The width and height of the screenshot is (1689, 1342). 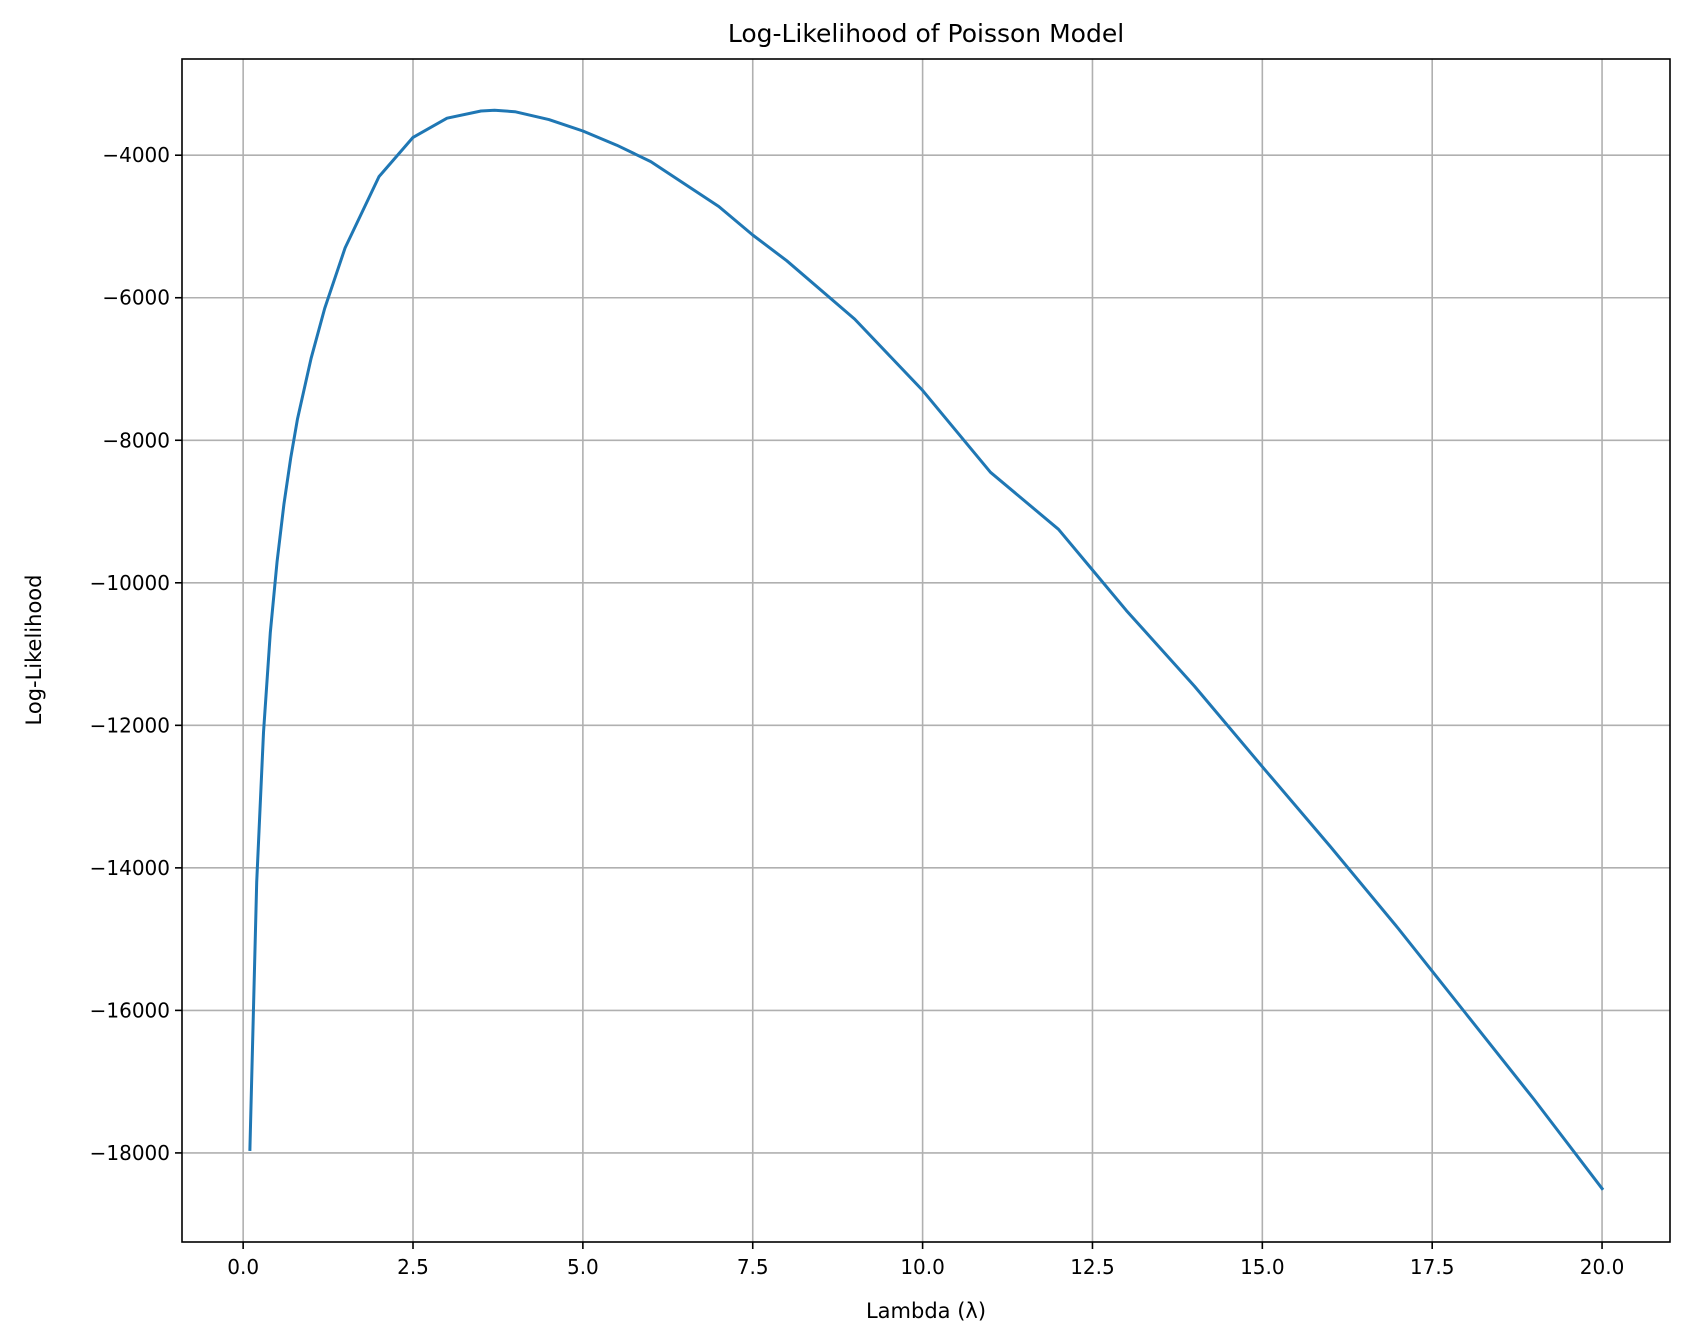 What do you see at coordinates (753, 1267) in the screenshot?
I see `x-tick-label: 7.5` at bounding box center [753, 1267].